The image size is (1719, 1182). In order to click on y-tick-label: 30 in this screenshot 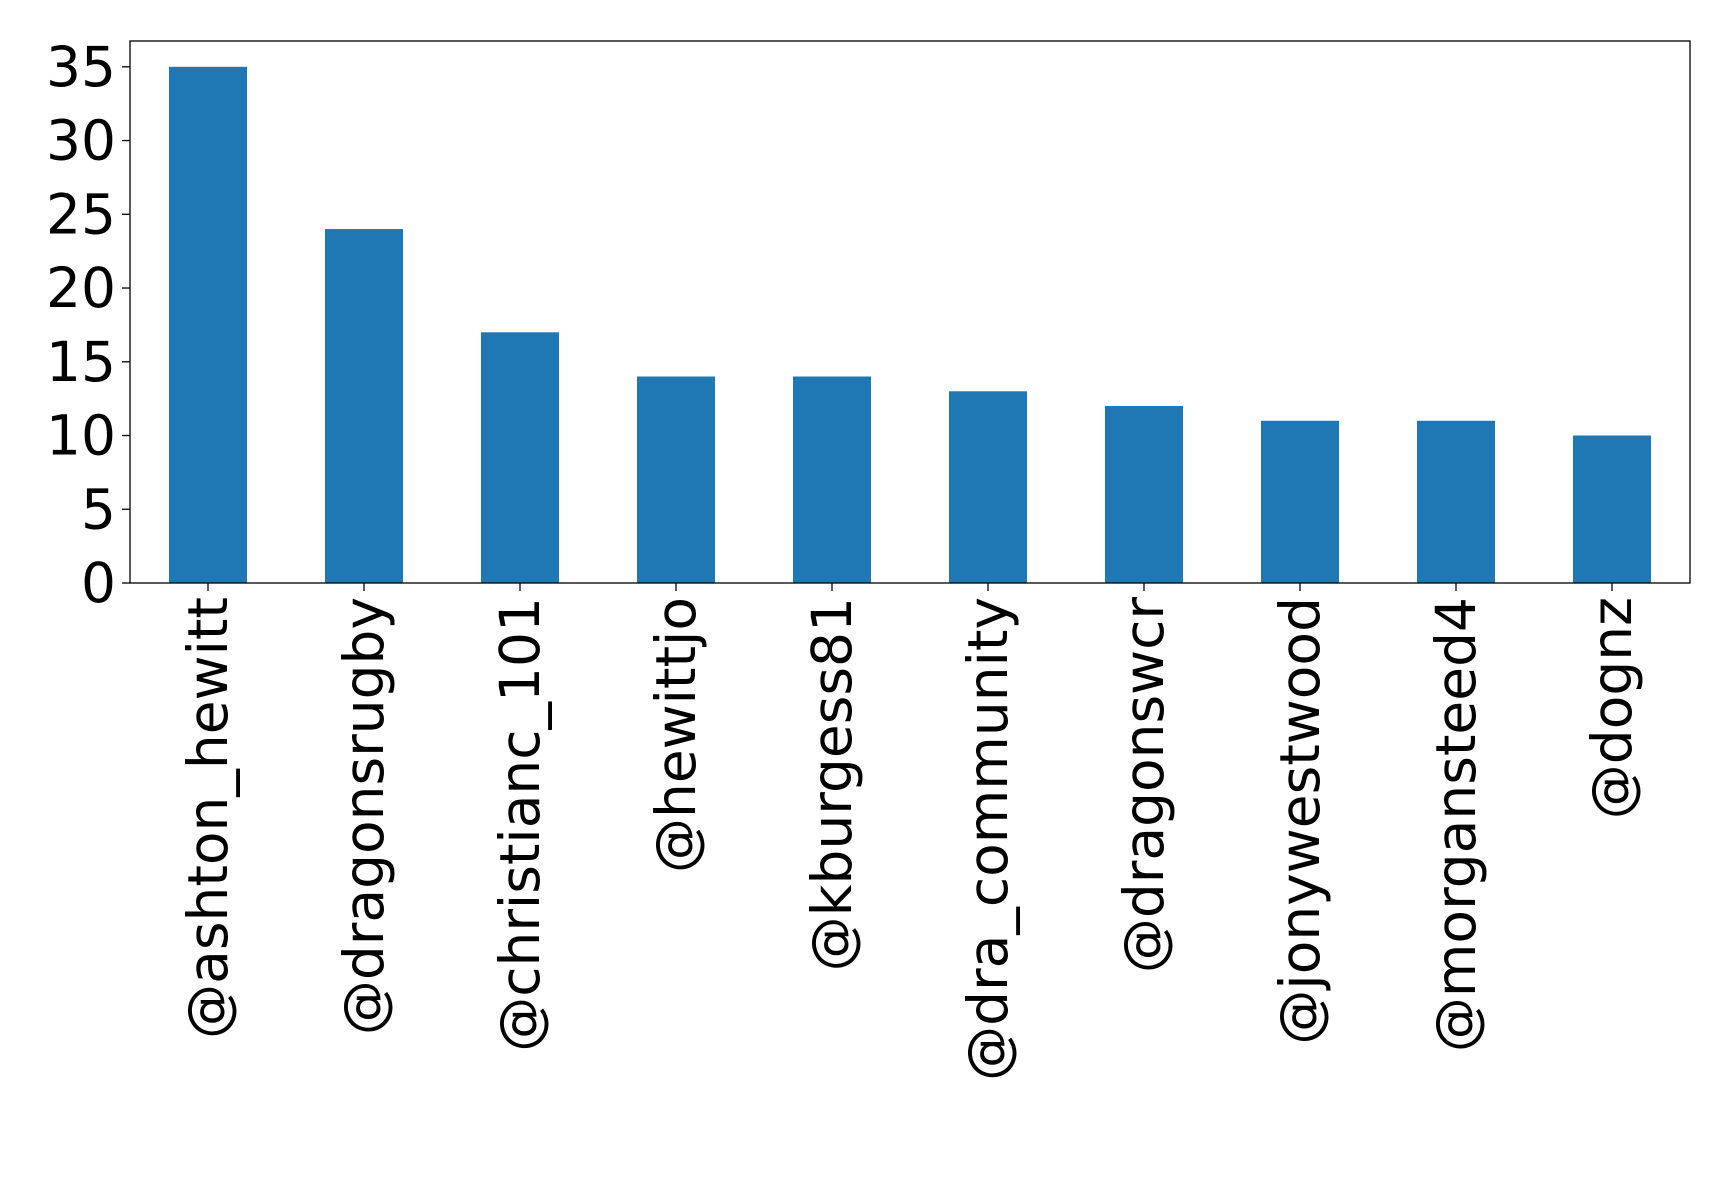, I will do `click(81, 141)`.